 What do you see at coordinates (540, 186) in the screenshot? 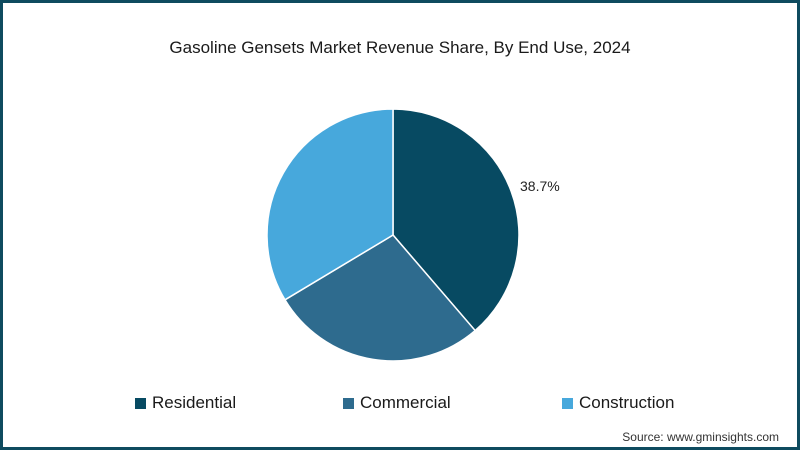
I see `data-label-residential: 38.7%` at bounding box center [540, 186].